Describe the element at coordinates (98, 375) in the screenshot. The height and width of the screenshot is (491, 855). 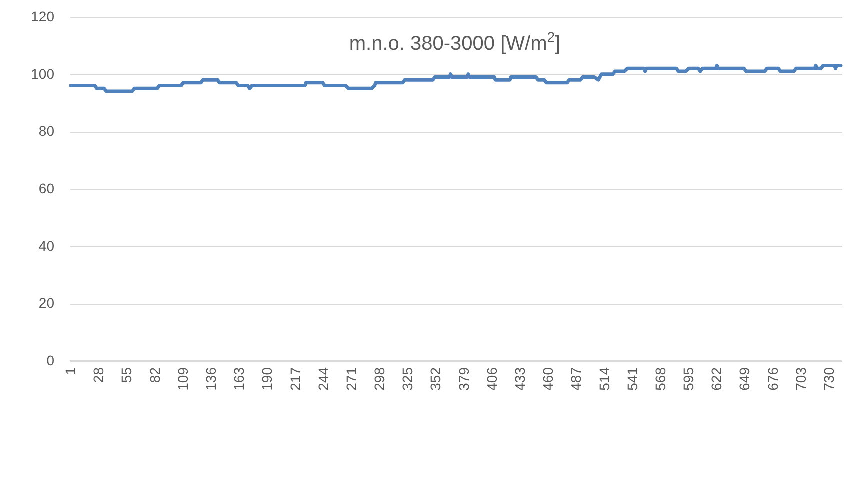
I see `x-tick-label: 28` at that location.